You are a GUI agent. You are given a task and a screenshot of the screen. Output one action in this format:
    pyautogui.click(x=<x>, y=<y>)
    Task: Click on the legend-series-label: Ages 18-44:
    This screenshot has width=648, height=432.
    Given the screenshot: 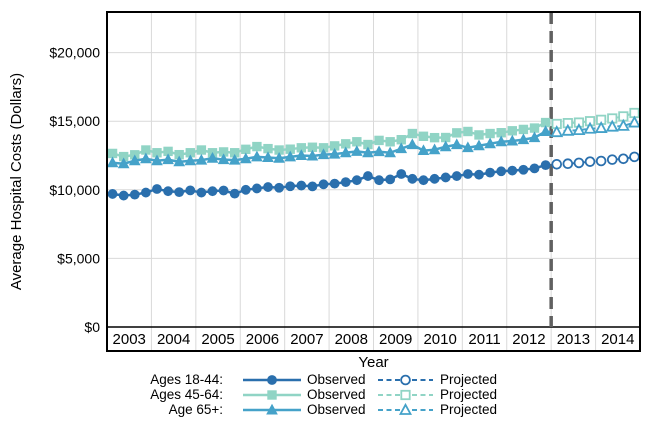 What is the action you would take?
    pyautogui.click(x=186, y=379)
    